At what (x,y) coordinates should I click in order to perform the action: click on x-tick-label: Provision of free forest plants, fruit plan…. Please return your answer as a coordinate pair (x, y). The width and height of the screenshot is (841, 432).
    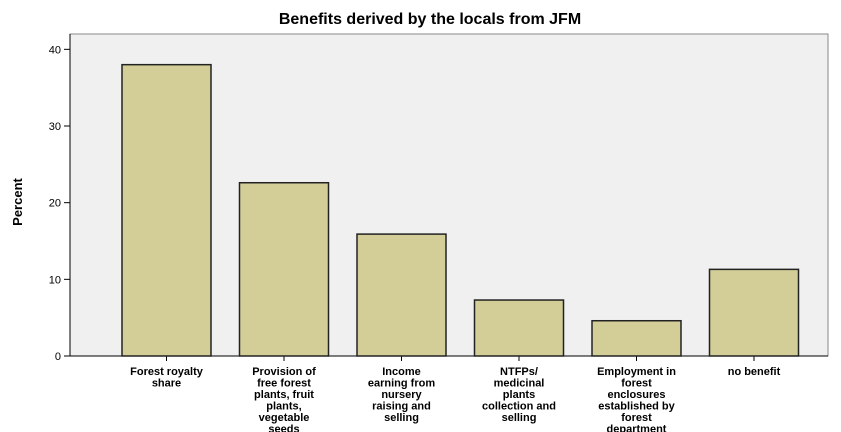
    Looking at the image, I should click on (284, 399).